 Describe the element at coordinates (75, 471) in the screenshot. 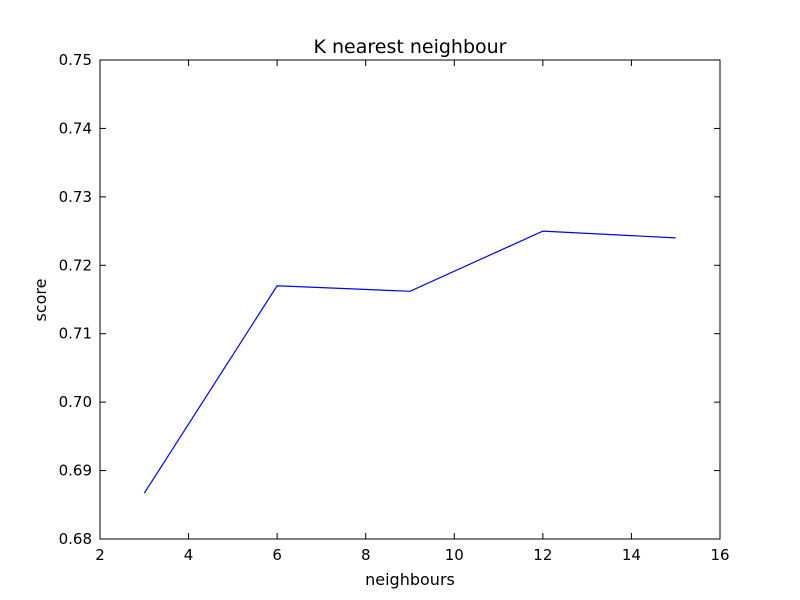

I see `y-tick-label: 0.69` at that location.